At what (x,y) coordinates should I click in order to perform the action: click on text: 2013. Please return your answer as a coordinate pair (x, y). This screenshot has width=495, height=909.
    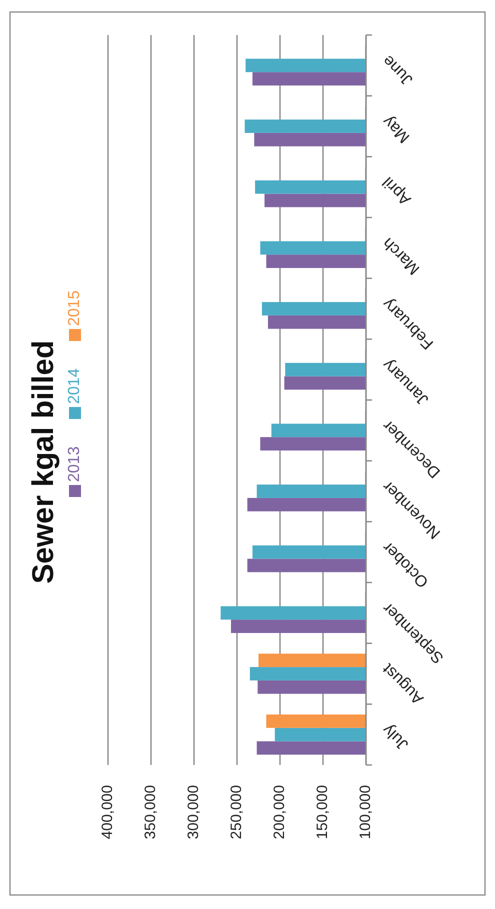
    Looking at the image, I should click on (75, 464).